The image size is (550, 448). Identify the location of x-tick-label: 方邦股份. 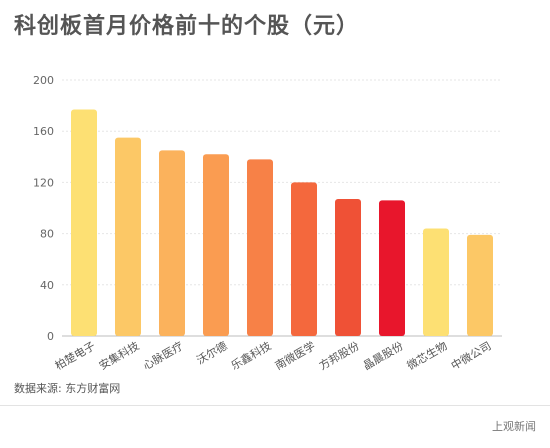
(338, 355).